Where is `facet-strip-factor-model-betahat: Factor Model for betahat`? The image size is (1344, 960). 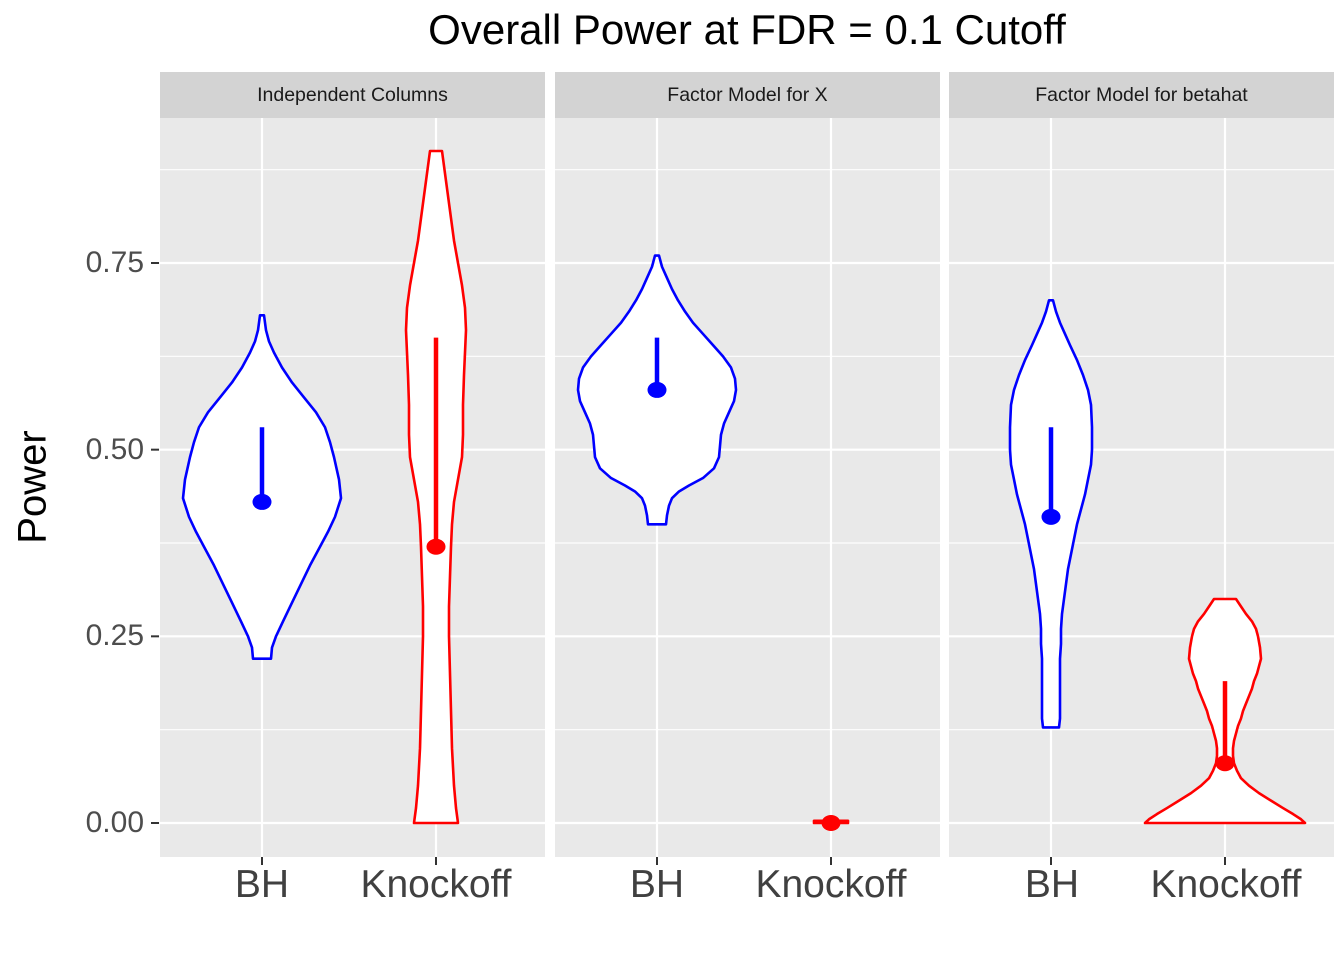
facet-strip-factor-model-betahat: Factor Model for betahat is located at coordinates (1141, 95).